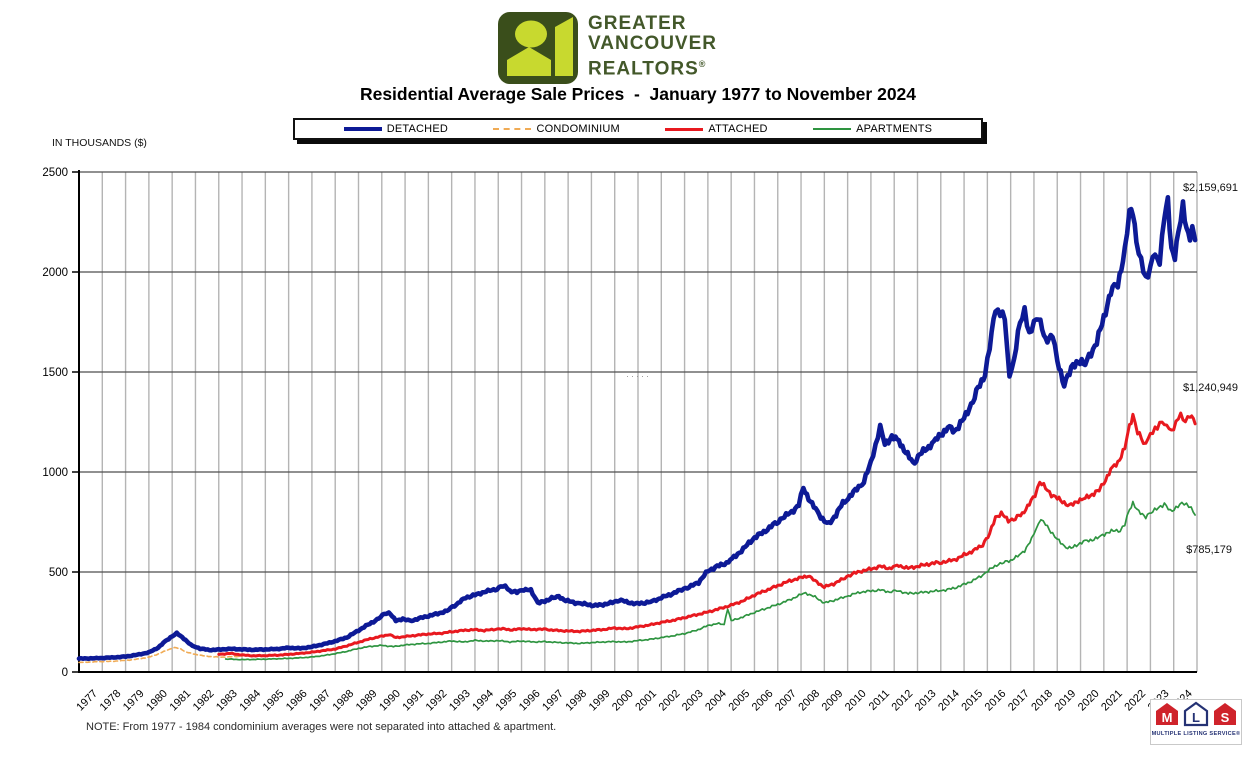  I want to click on x-tick-label: 2014, so click(949, 701).